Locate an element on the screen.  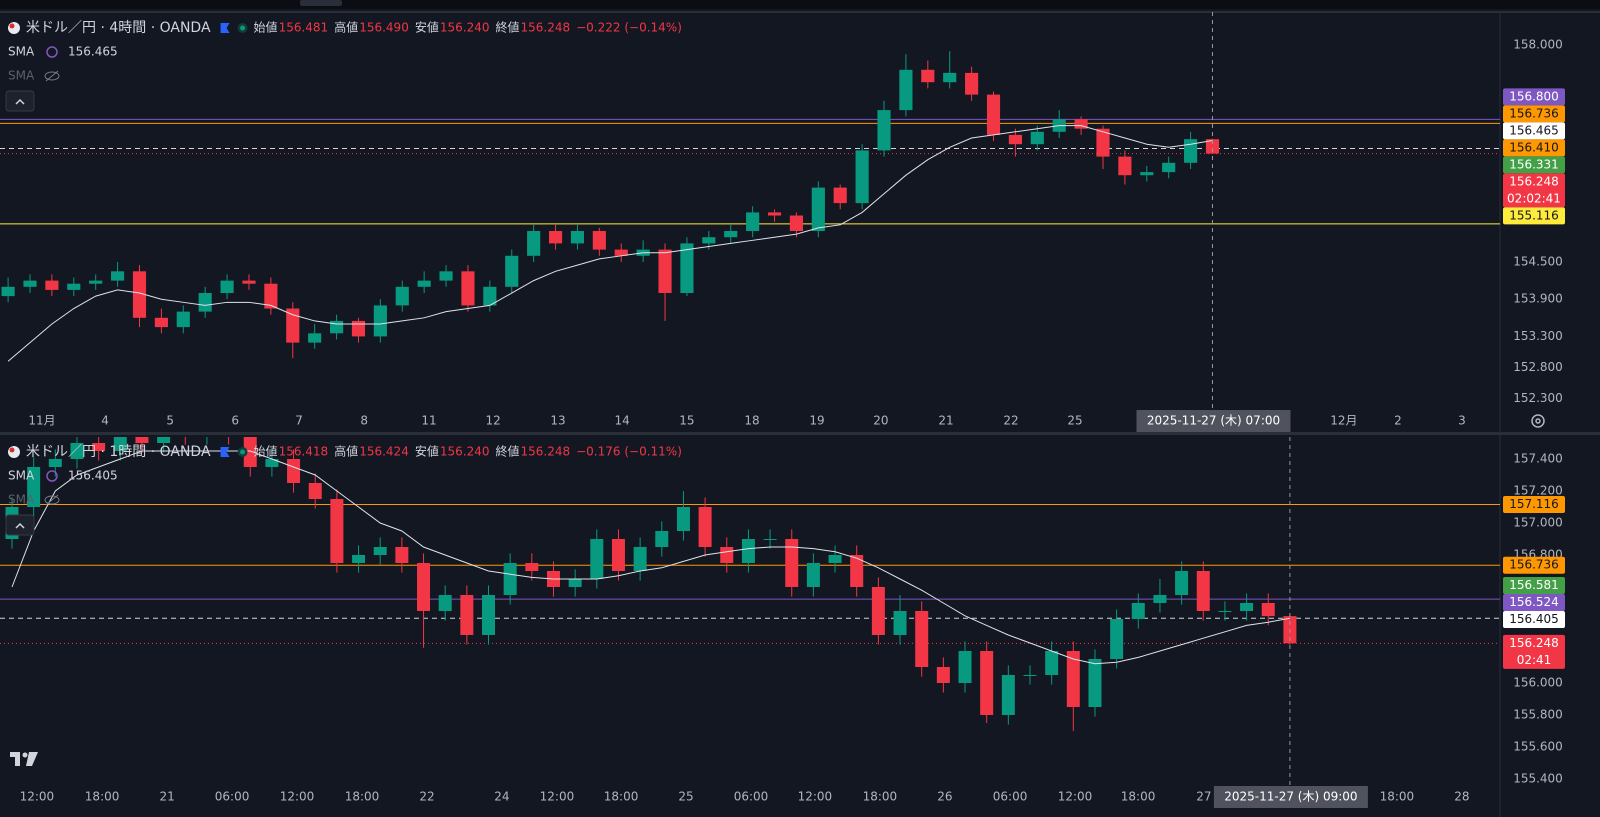
flag-icon-red is located at coordinates (12, 26).